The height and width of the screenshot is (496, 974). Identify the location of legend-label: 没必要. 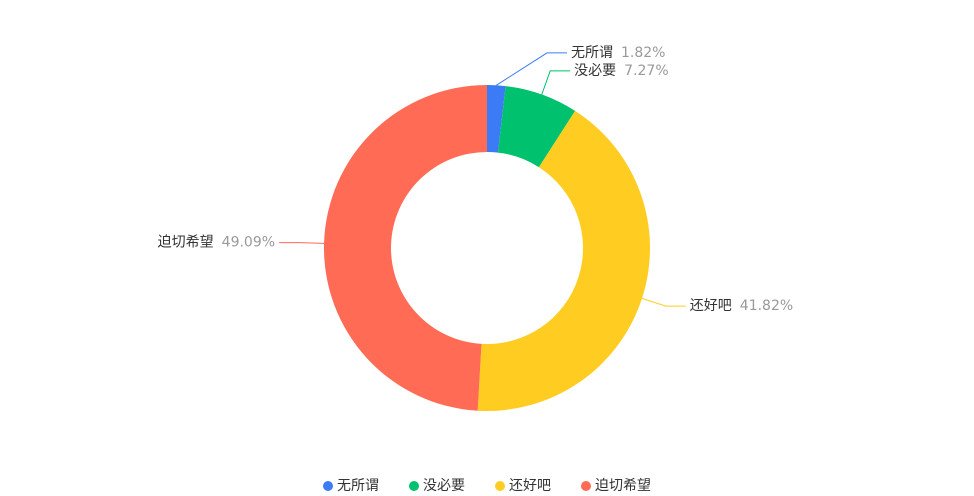
(444, 486).